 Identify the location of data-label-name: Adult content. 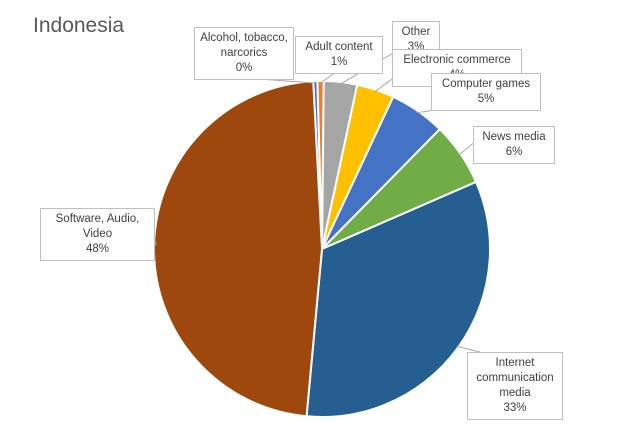
(339, 47).